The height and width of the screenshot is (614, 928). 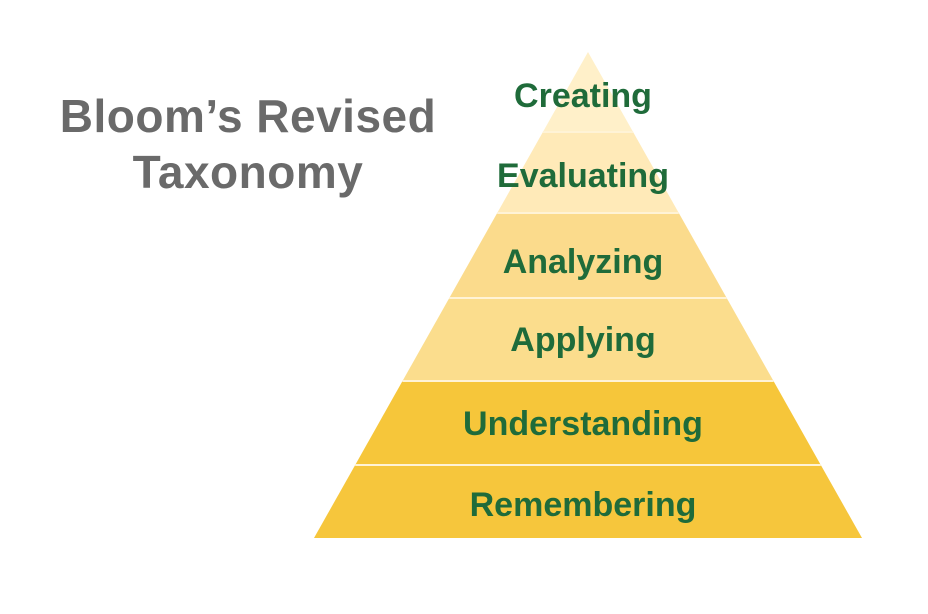 I want to click on pyramid-layer-understanding, so click(x=588, y=423).